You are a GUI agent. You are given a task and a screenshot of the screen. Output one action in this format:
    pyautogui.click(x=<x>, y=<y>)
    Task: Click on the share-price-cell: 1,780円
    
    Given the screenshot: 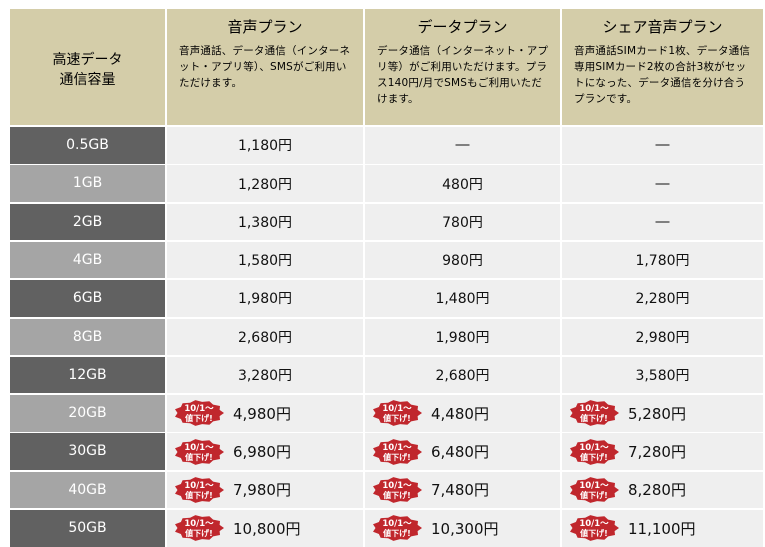 What is the action you would take?
    pyautogui.click(x=662, y=260)
    